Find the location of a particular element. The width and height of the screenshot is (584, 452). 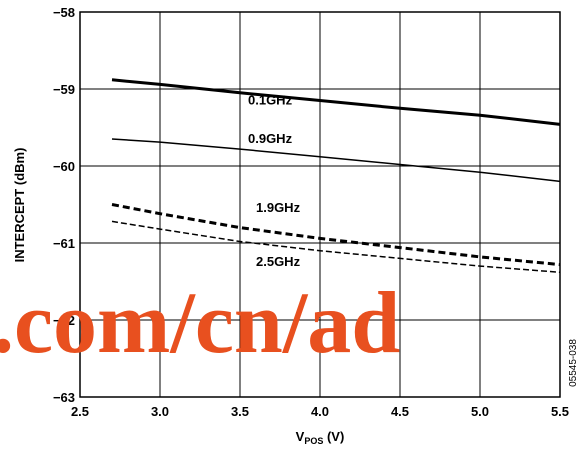

x-tick-label: 5.0 is located at coordinates (480, 411).